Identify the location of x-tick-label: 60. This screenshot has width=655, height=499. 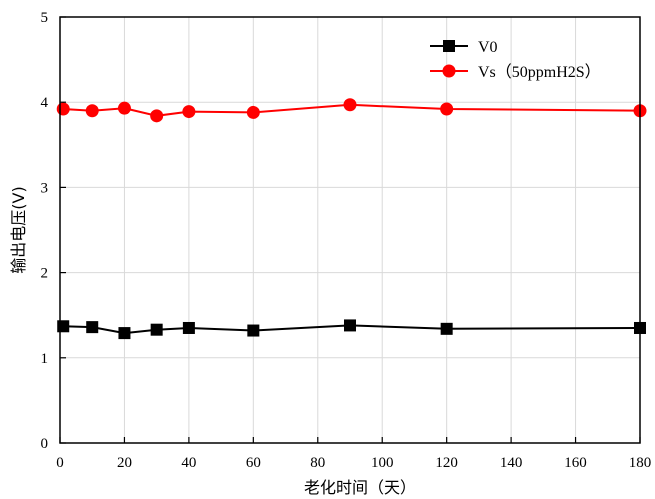
(253, 463).